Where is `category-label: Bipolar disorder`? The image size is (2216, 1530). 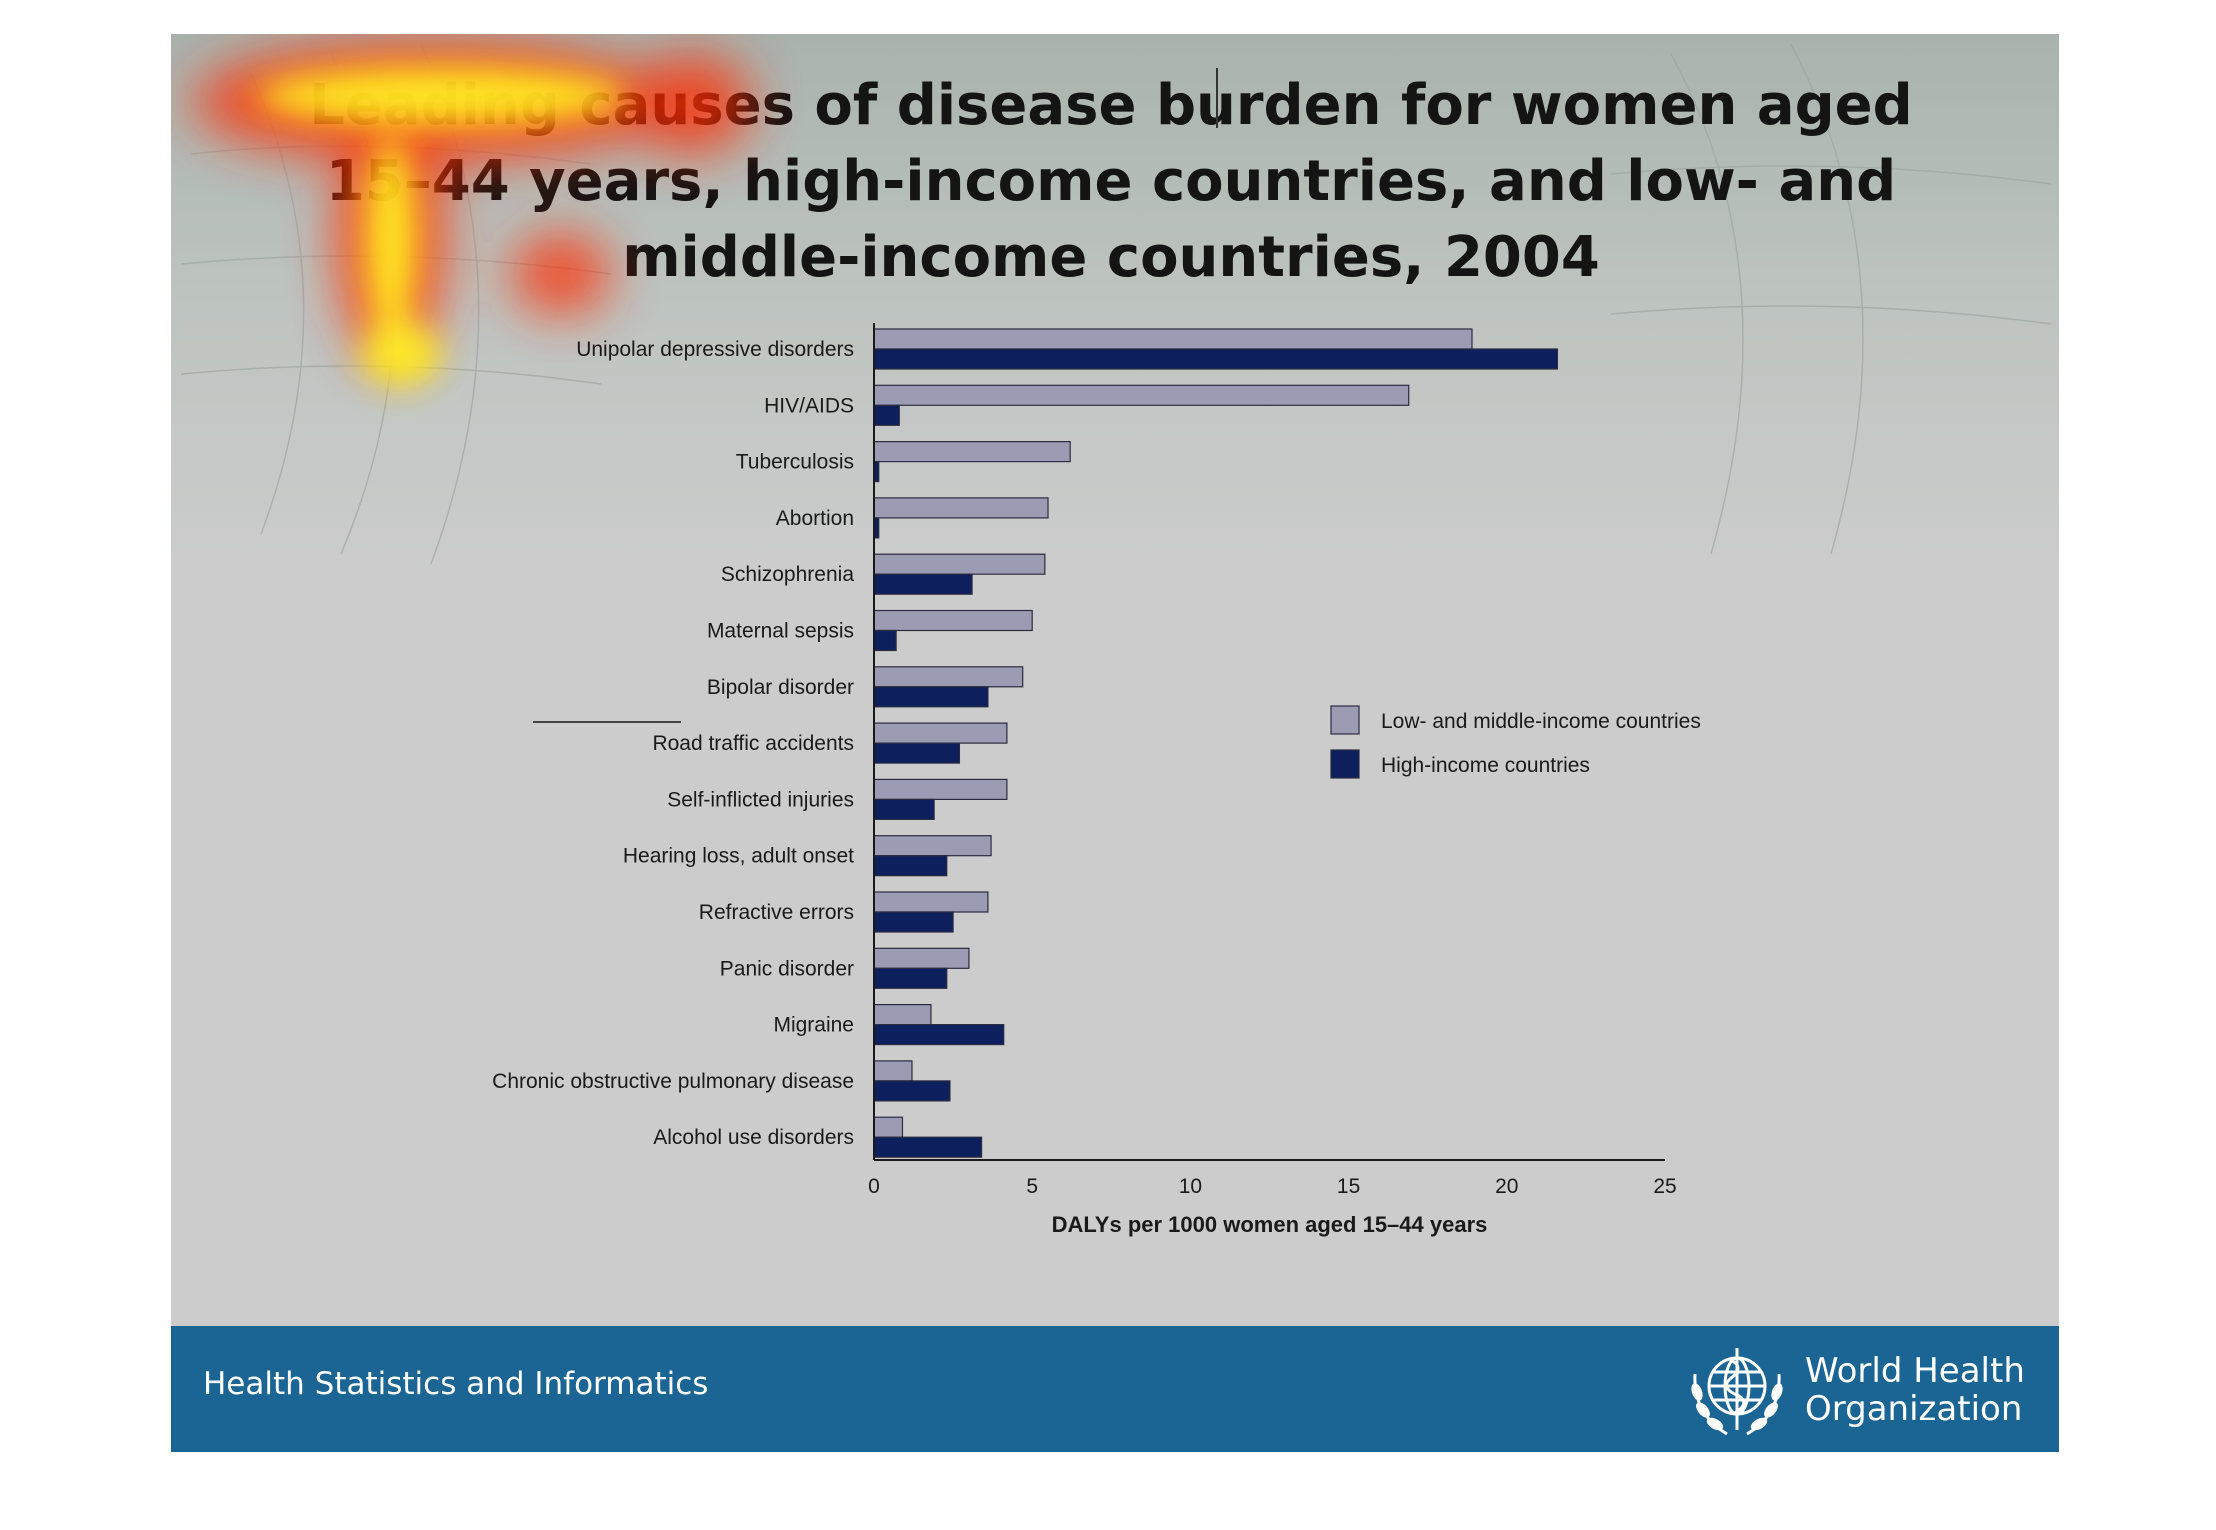
category-label: Bipolar disorder is located at coordinates (780, 687).